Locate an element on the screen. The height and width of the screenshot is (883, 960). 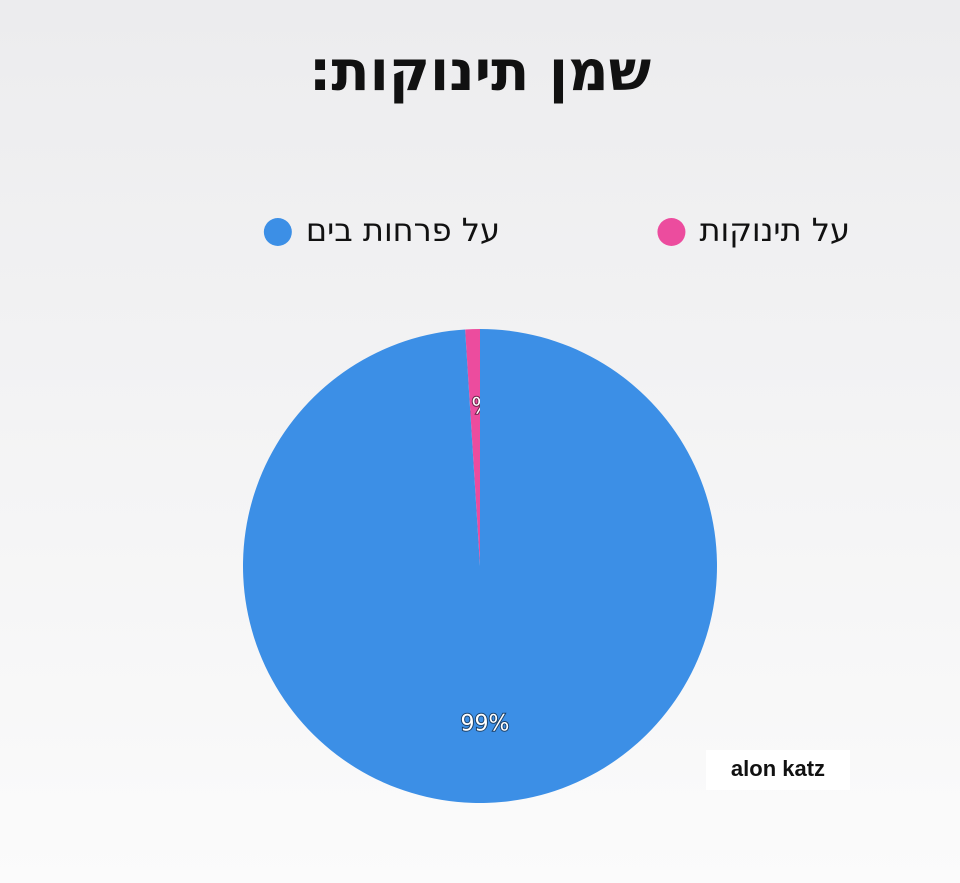
value-label: 99% is located at coordinates (485, 724).